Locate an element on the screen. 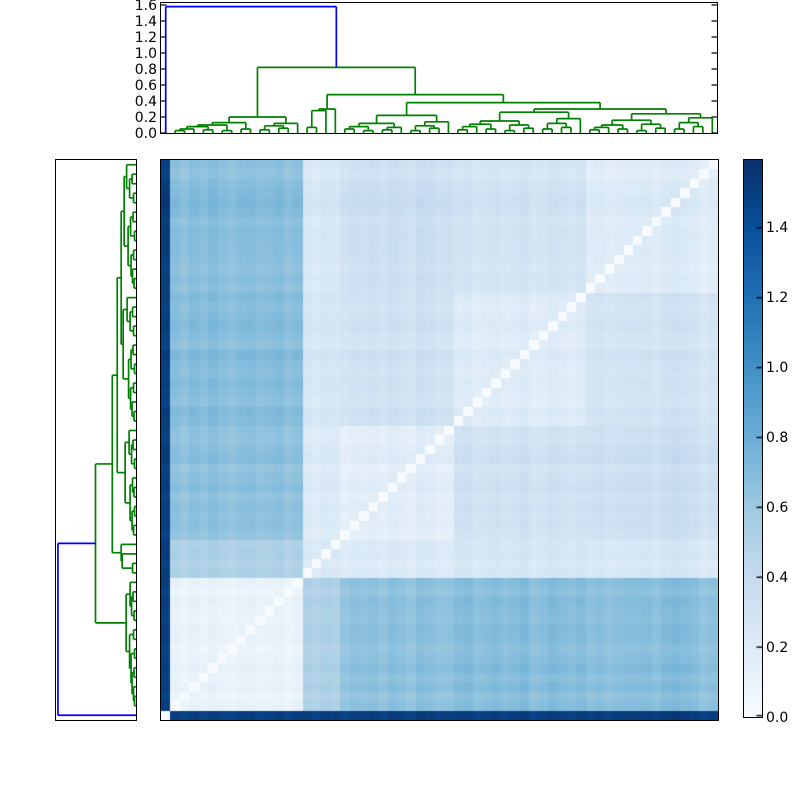 This screenshot has height=800, width=800. row-dendrogram-axes is located at coordinates (96, 440).